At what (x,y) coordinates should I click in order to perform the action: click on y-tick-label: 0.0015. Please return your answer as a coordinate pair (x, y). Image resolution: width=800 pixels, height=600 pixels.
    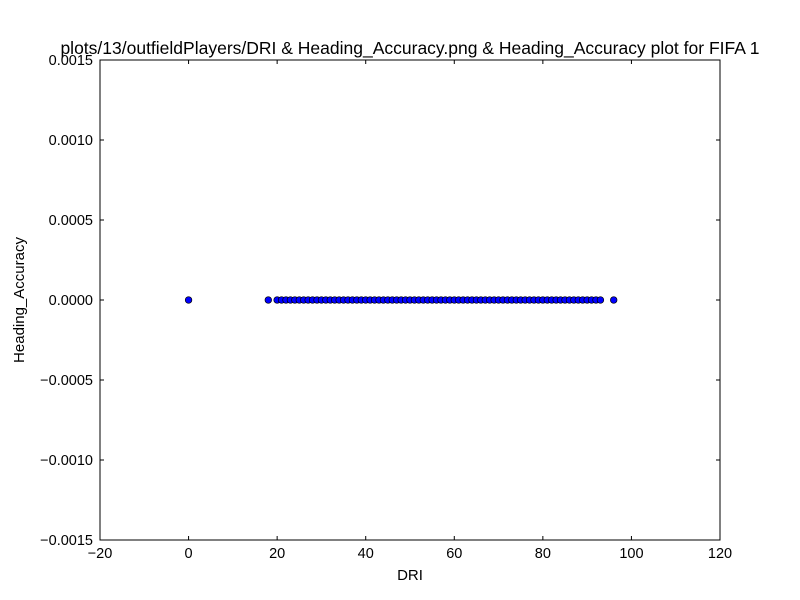
    Looking at the image, I should click on (71, 61).